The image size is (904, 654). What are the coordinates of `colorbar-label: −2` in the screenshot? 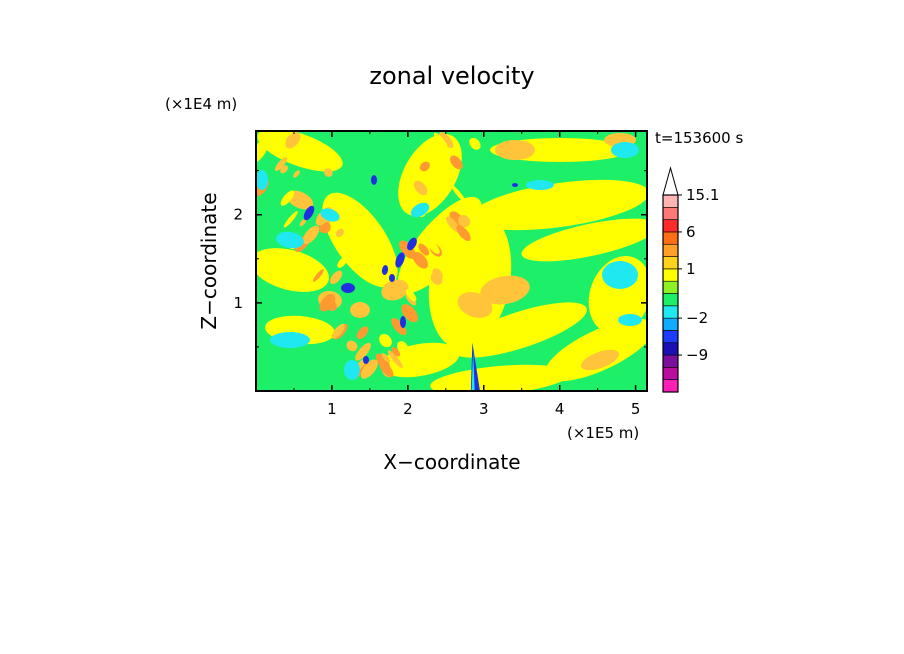 It's located at (697, 318).